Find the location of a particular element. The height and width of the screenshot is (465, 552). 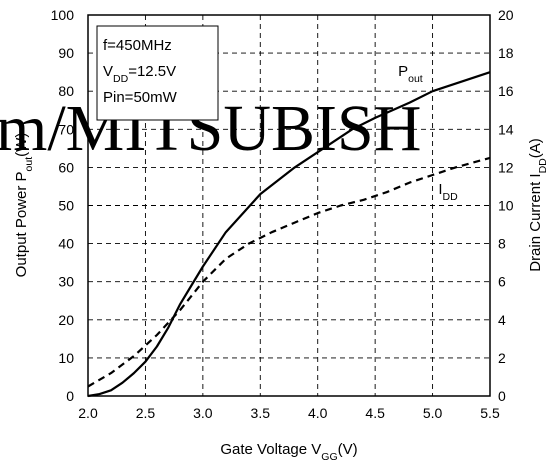

right-tick-label: 2 is located at coordinates (502, 358).